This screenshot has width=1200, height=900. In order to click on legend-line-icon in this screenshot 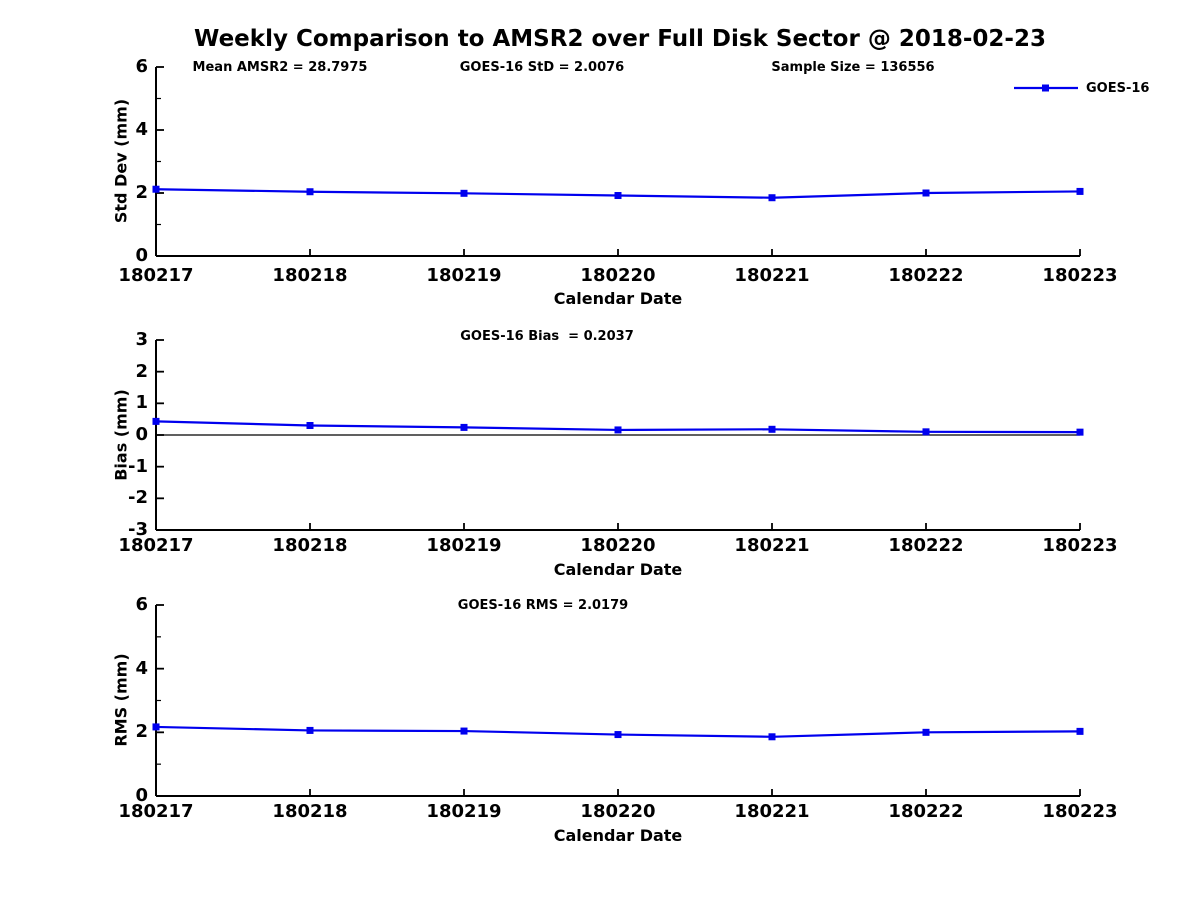, I will do `click(1046, 88)`.